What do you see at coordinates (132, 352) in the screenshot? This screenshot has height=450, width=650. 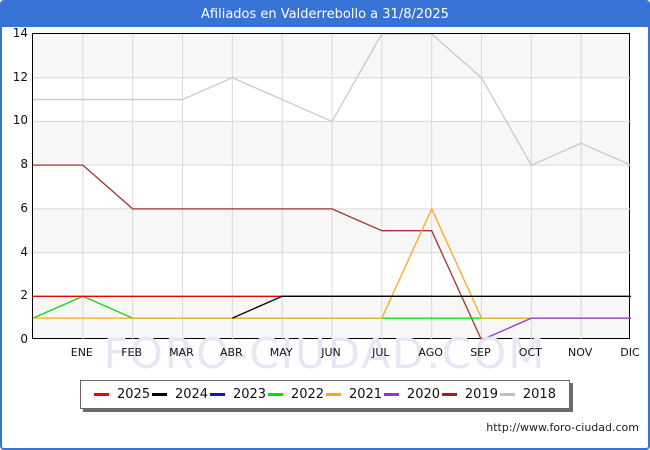 I see `x-tick-label-feb: FEB` at bounding box center [132, 352].